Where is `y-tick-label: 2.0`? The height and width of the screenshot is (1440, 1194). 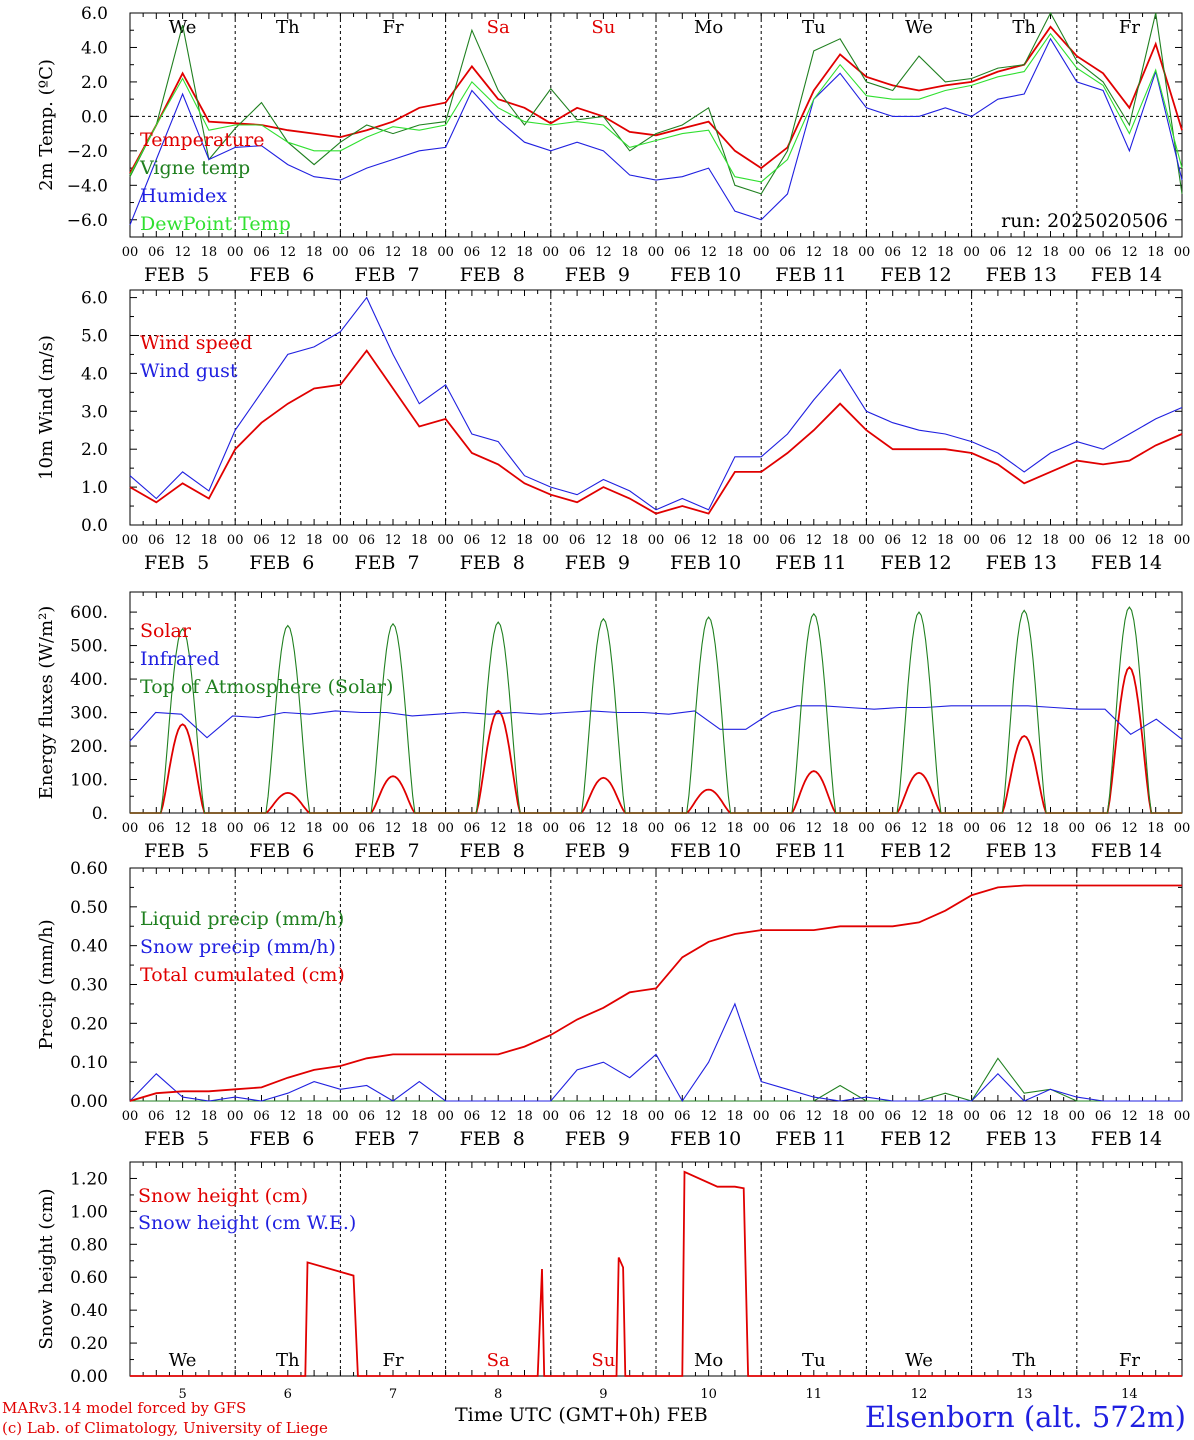
y-tick-label: 2.0 is located at coordinates (94, 83).